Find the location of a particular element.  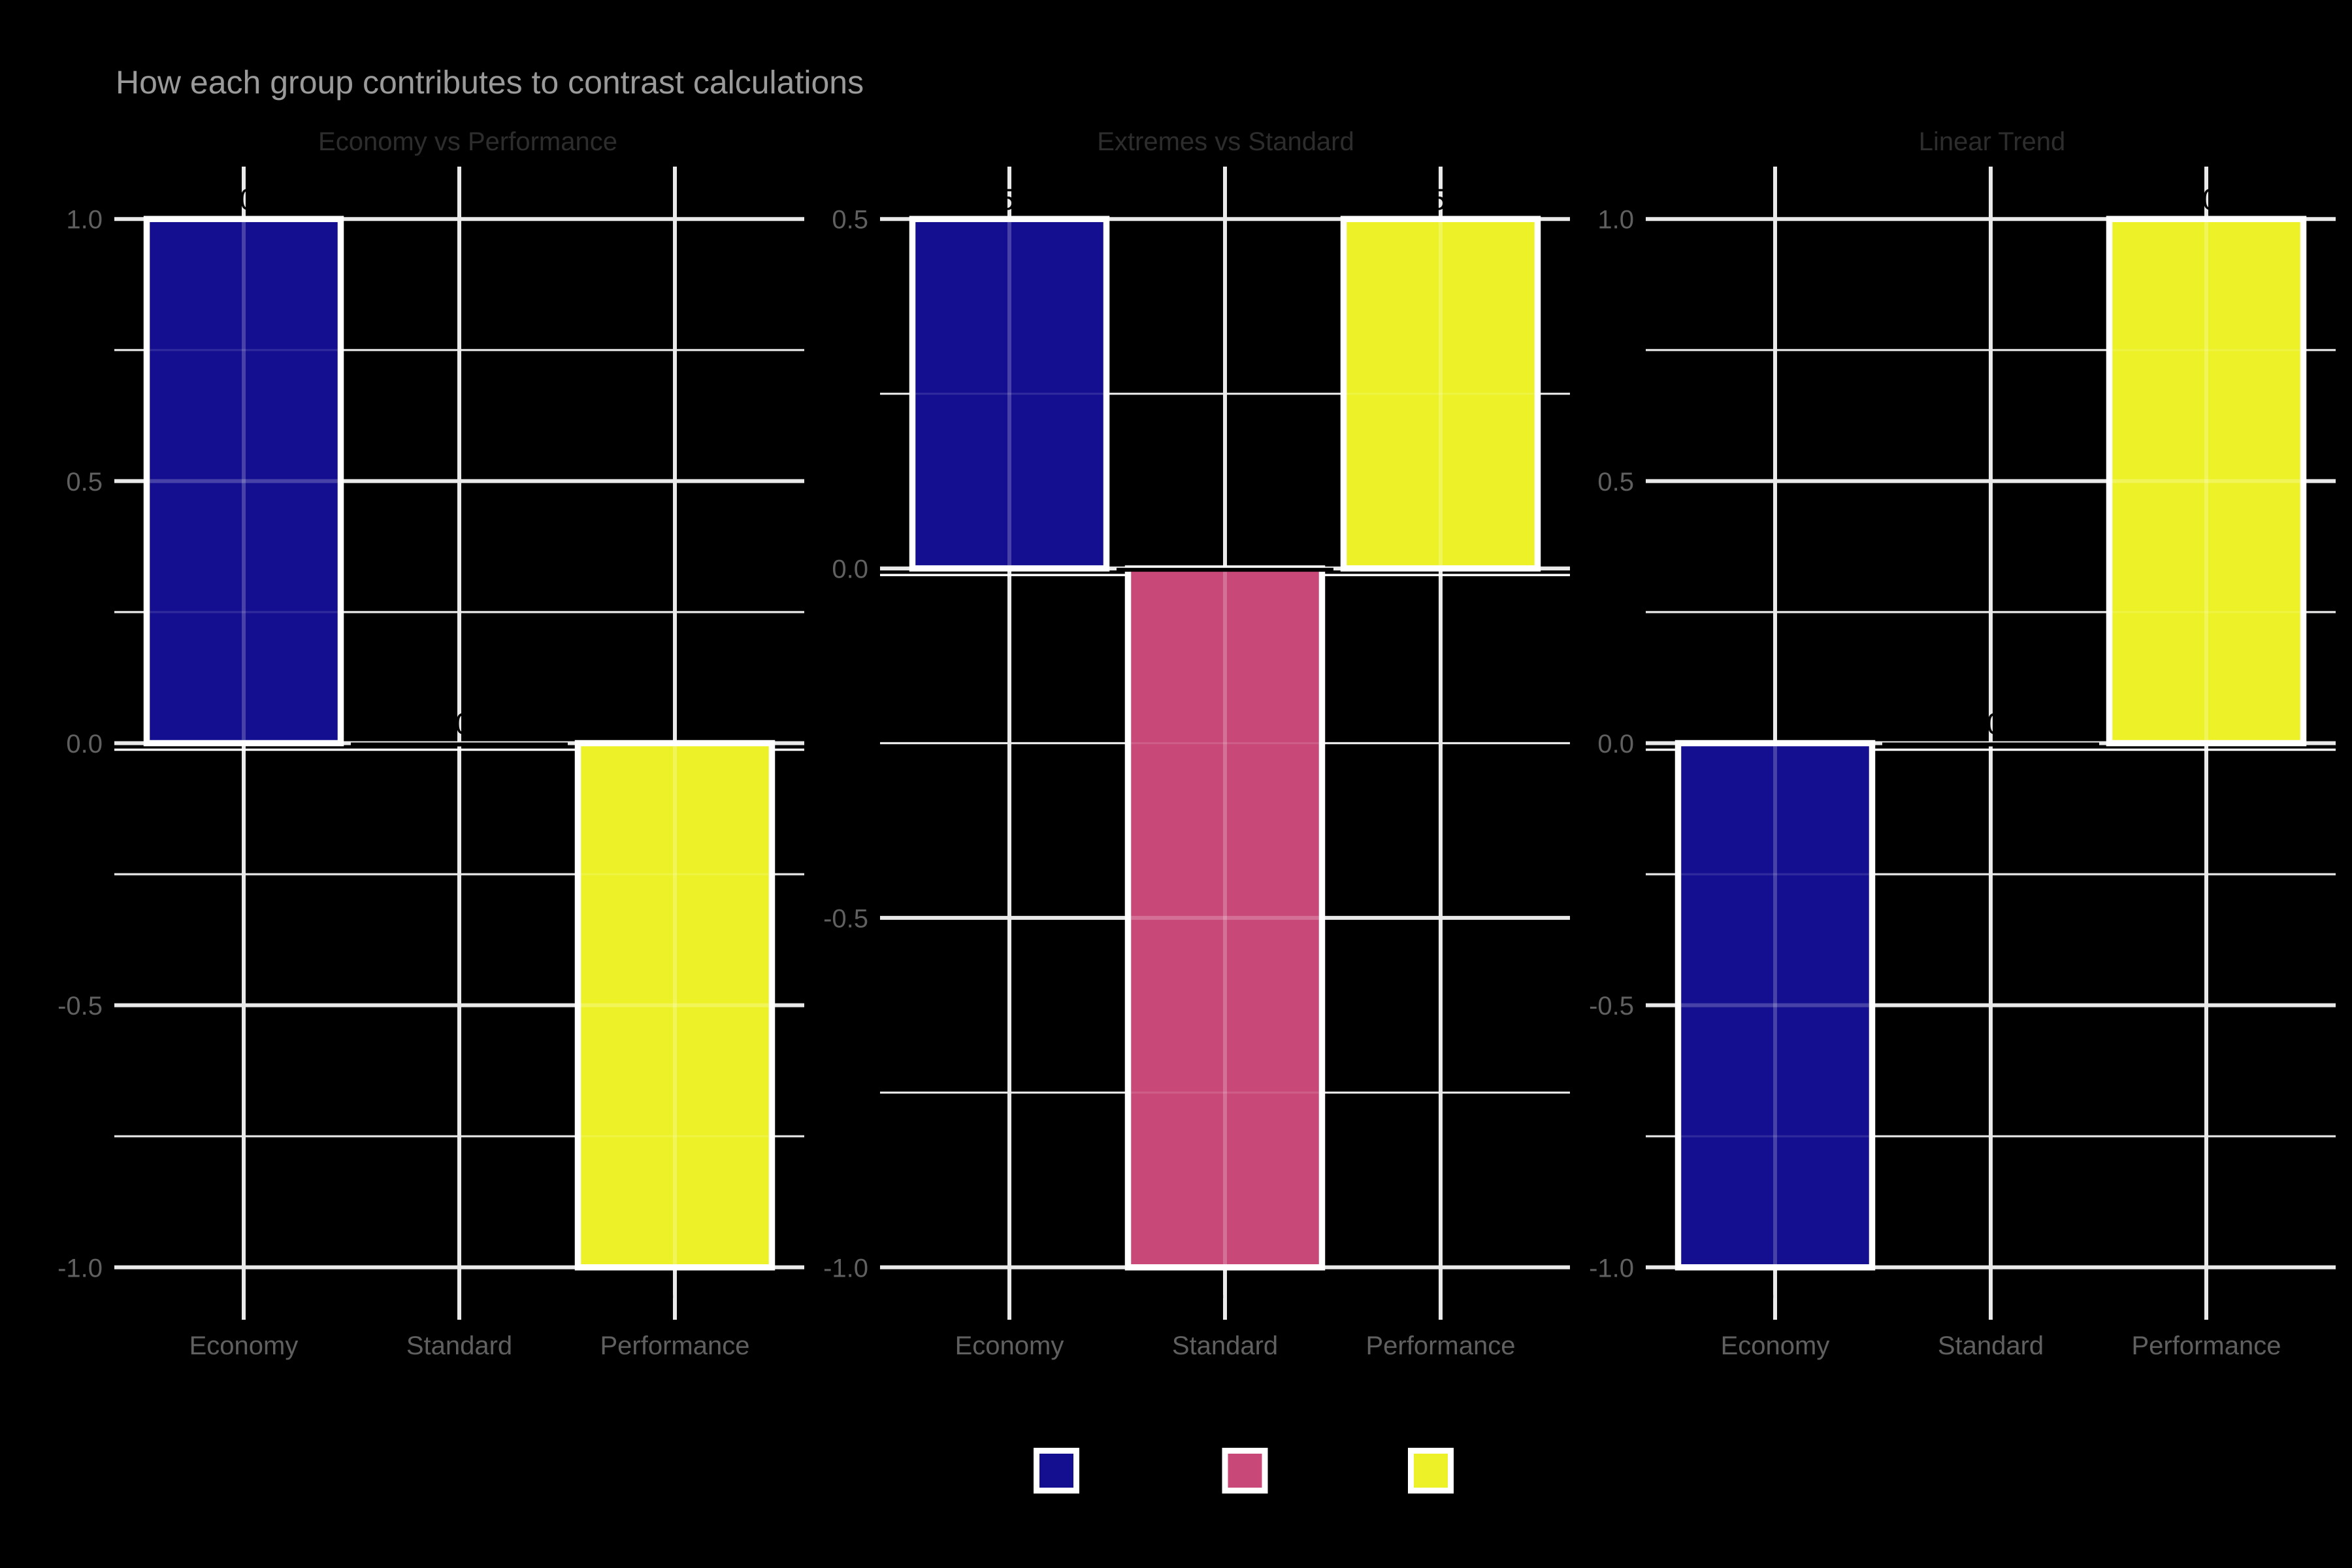

svg-text: Linear Trend is located at coordinates (1992, 141).